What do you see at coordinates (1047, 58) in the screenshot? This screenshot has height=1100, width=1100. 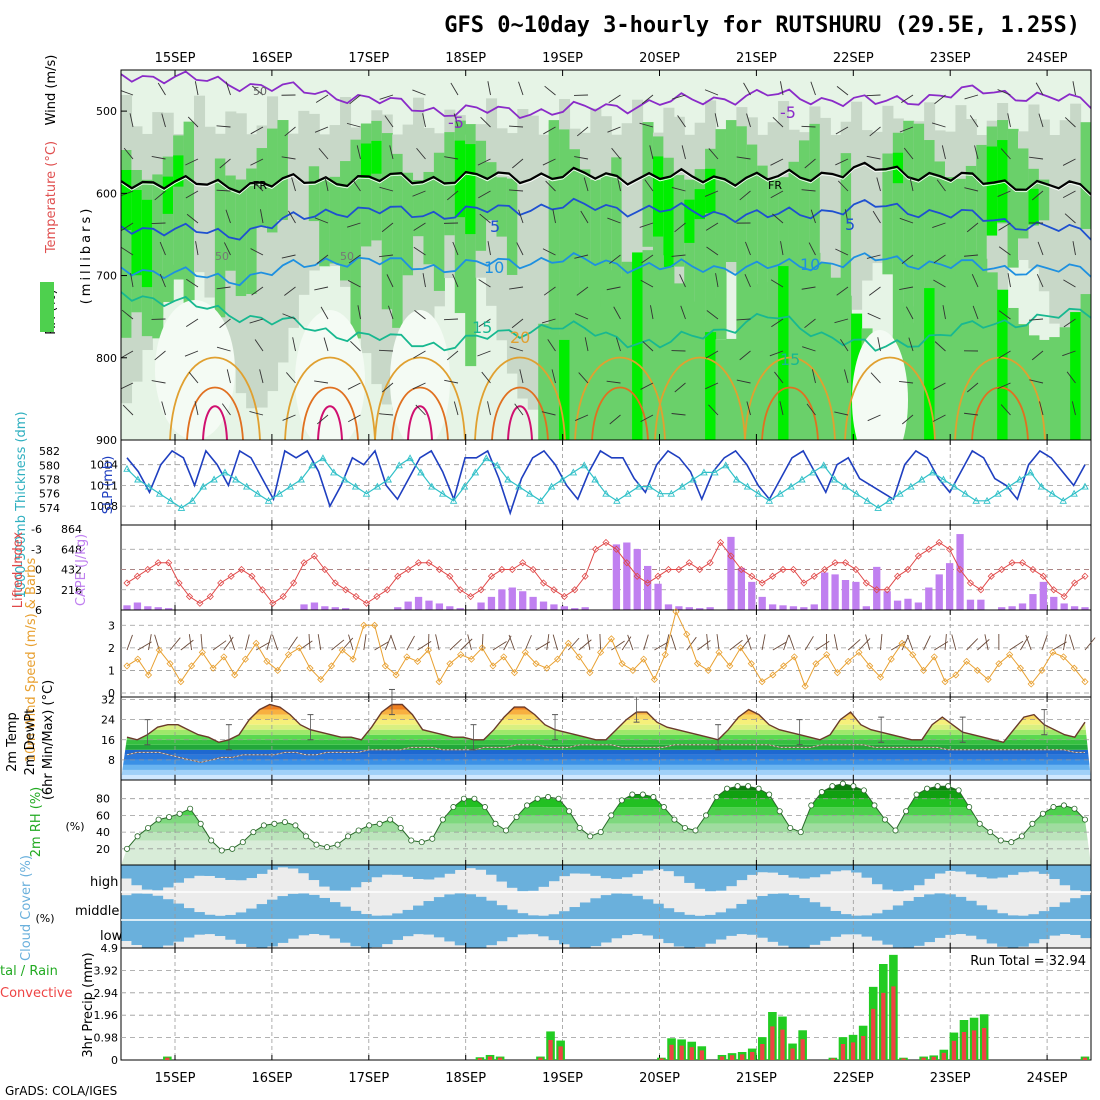 I see `date-label-top: 24SEP` at bounding box center [1047, 58].